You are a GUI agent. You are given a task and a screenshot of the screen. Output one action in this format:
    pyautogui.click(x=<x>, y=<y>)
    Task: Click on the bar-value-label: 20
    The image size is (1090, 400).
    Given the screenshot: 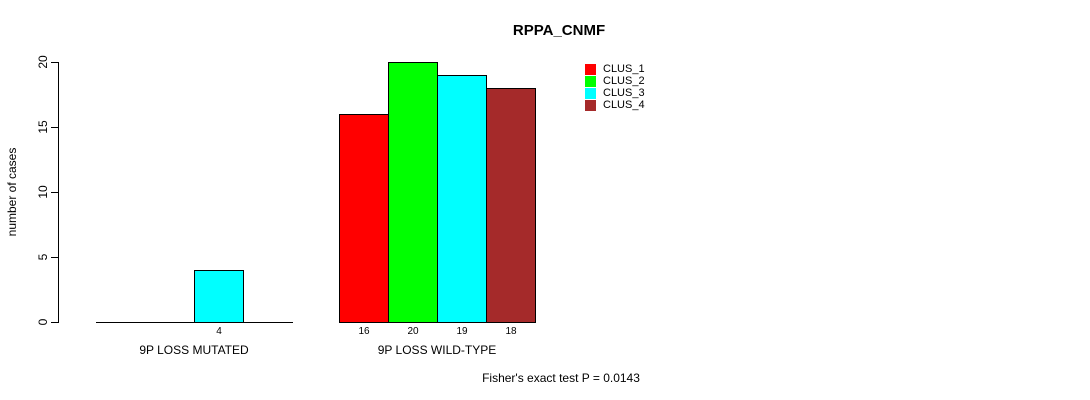 What is the action you would take?
    pyautogui.click(x=413, y=331)
    